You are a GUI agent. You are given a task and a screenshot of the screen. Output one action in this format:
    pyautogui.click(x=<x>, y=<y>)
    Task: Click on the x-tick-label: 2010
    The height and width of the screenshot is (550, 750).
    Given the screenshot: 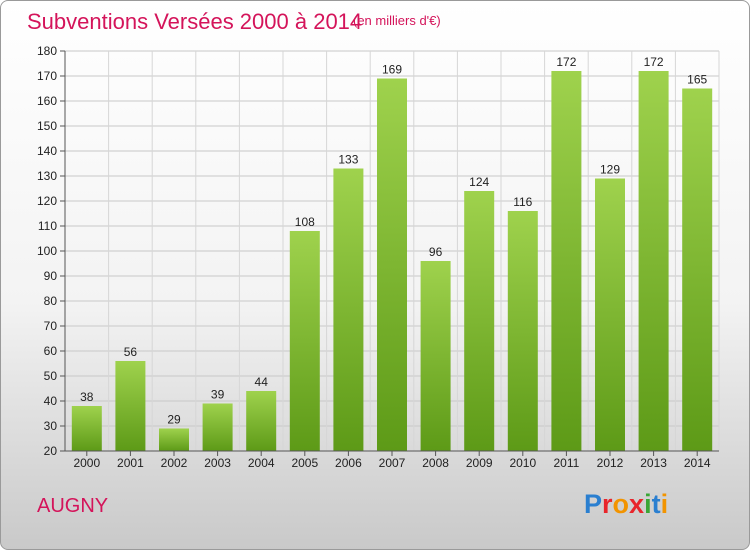 What is the action you would take?
    pyautogui.click(x=522, y=463)
    